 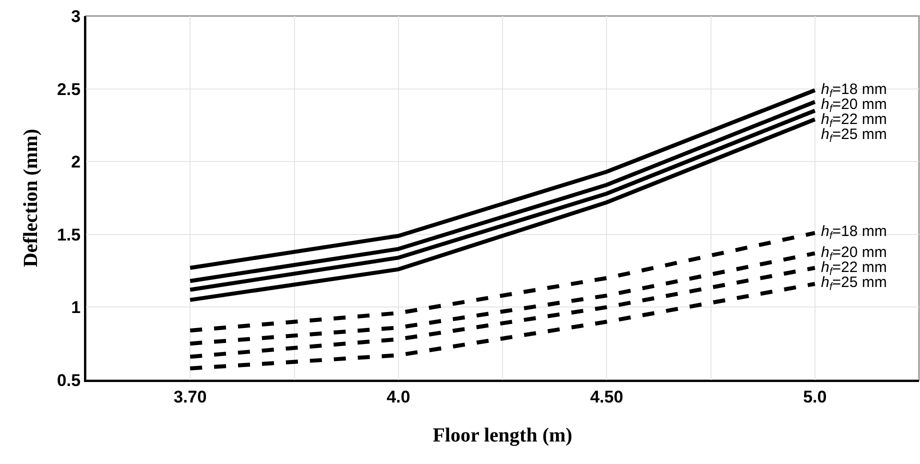 I want to click on x-axis-title: Floor length (m), so click(x=502, y=435).